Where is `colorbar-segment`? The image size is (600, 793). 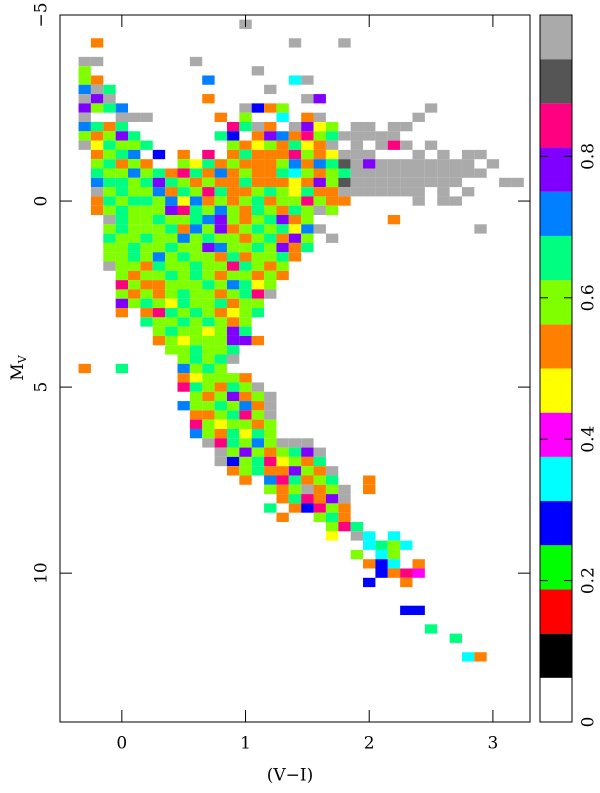
colorbar-segment is located at coordinates (556, 81).